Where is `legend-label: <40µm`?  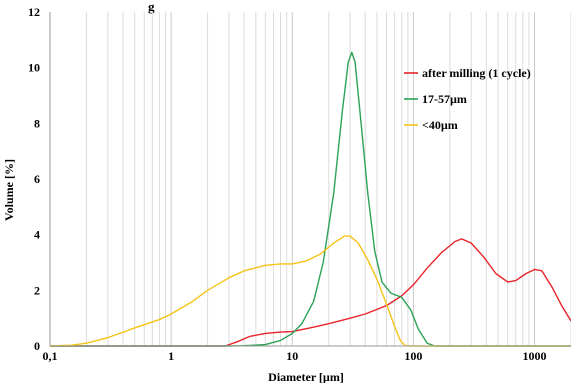
legend-label: <40µm is located at coordinates (440, 125).